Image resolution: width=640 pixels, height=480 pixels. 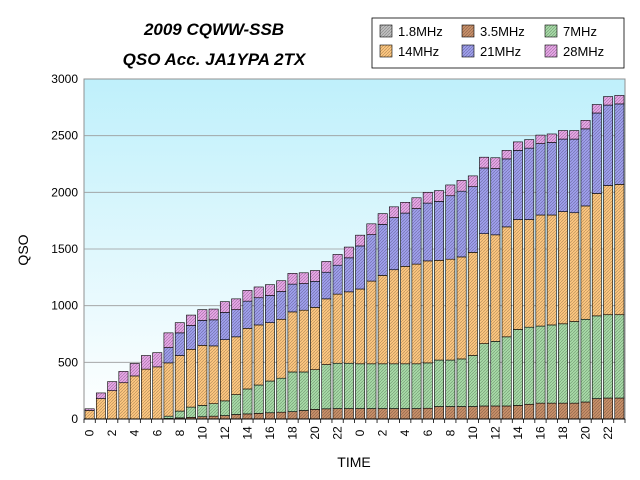 I want to click on chart-title-line-2: QSO Acc. JA1YPA 2TX, so click(x=215, y=59).